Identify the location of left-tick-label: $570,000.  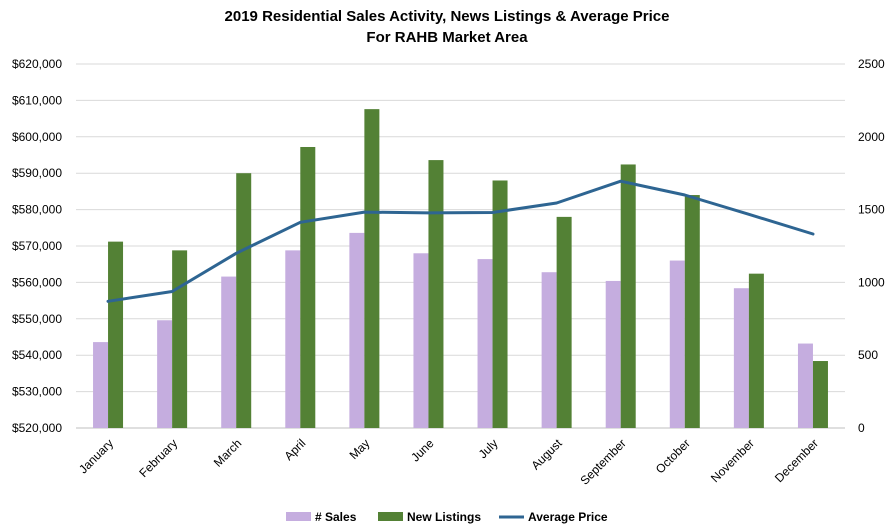
(37, 246).